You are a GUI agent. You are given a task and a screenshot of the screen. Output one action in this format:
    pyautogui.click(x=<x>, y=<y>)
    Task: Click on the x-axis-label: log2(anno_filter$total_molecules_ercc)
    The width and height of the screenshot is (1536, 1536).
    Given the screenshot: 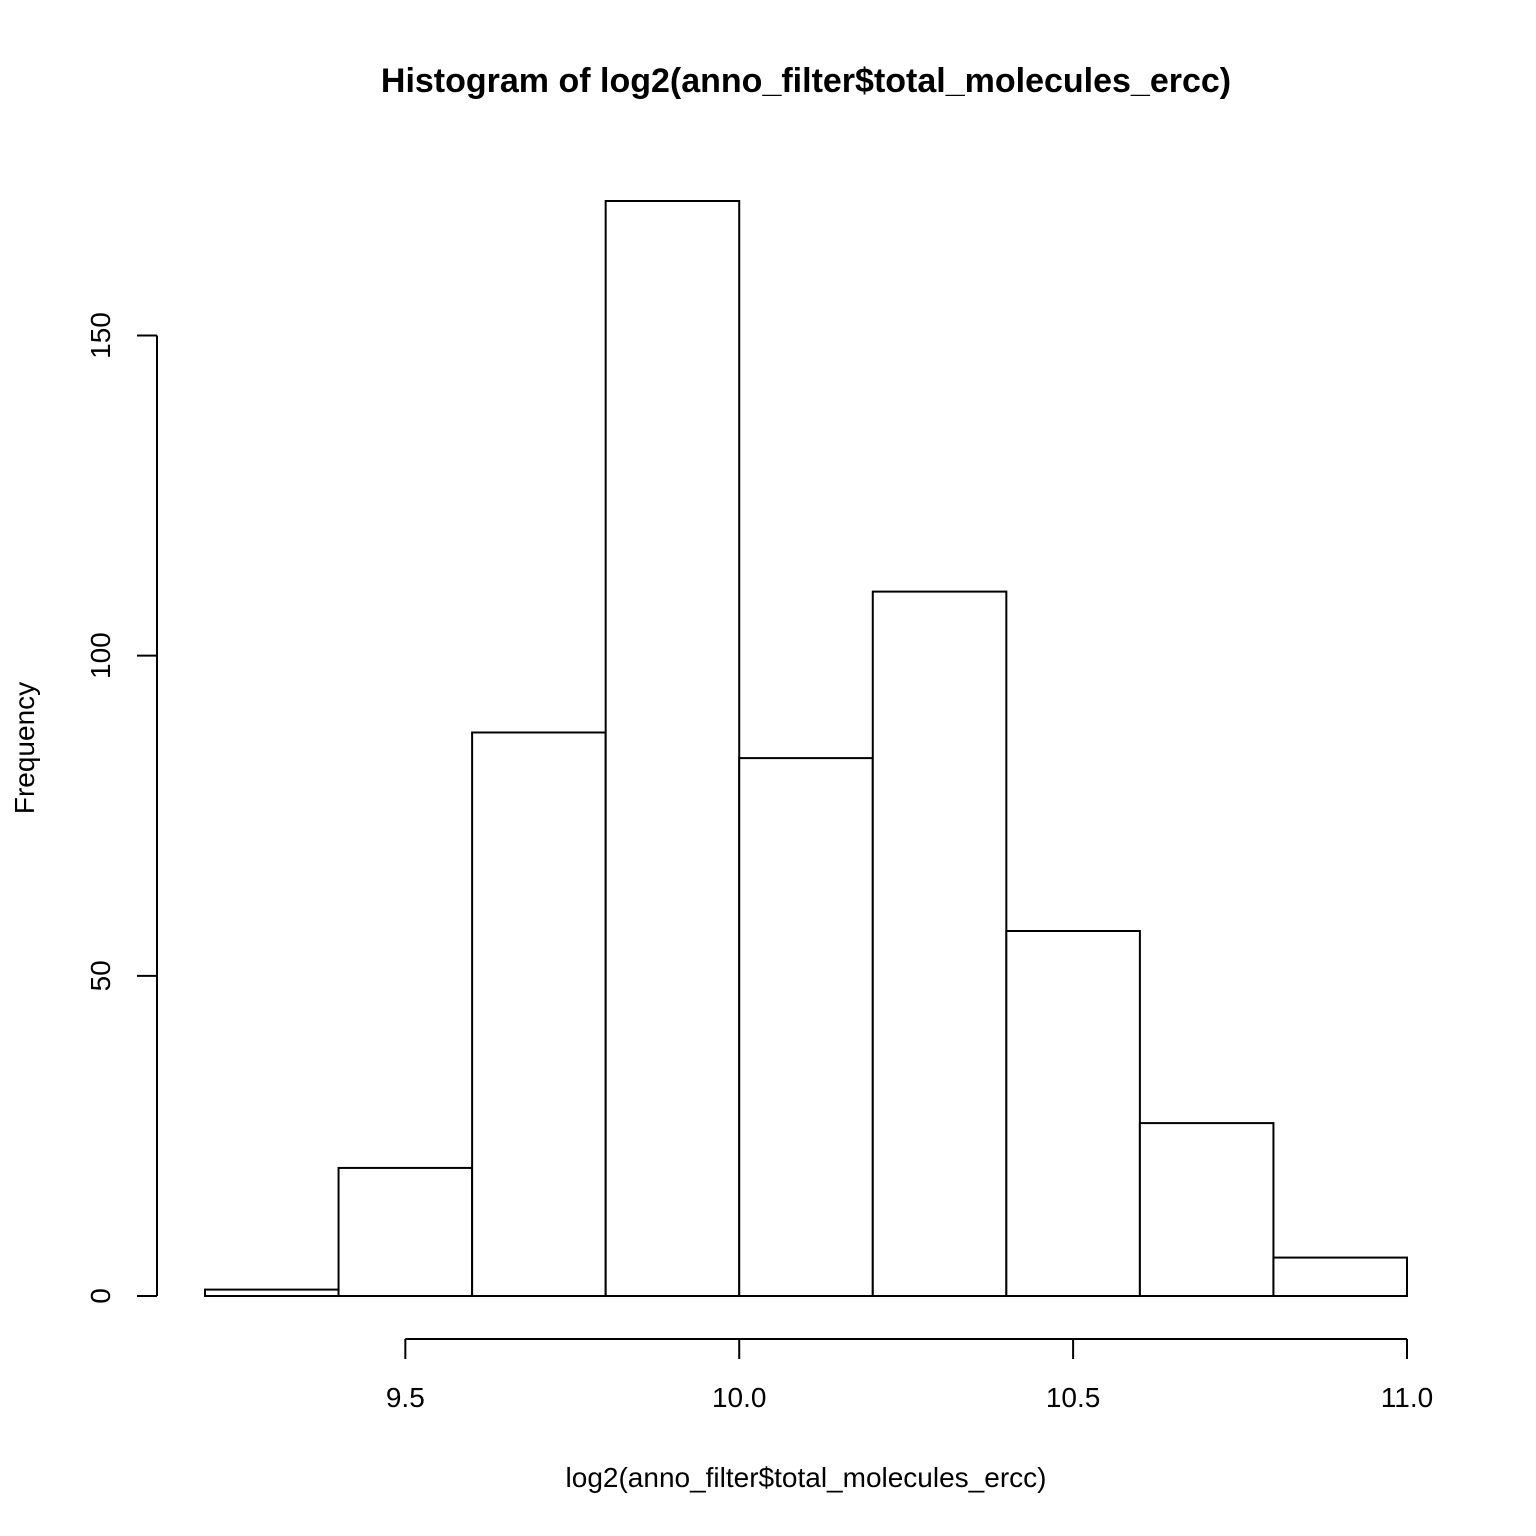 What is the action you would take?
    pyautogui.click(x=806, y=1477)
    